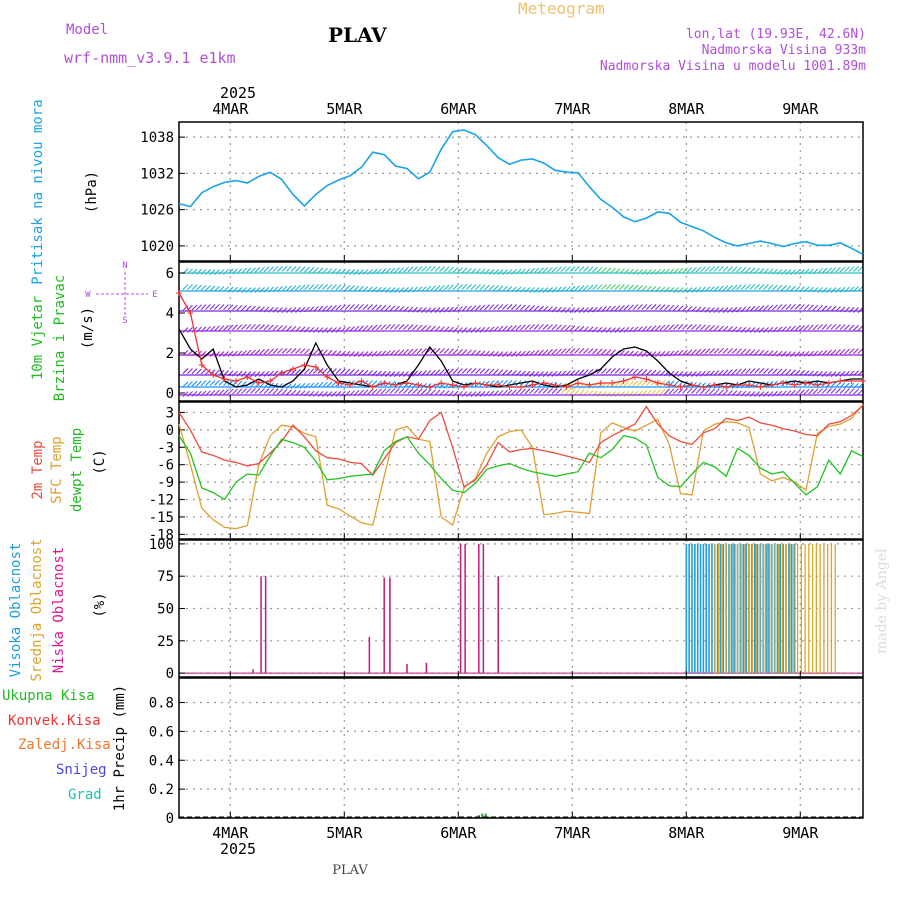  What do you see at coordinates (800, 833) in the screenshot?
I see `x-day-label-bottom: 9MAR` at bounding box center [800, 833].